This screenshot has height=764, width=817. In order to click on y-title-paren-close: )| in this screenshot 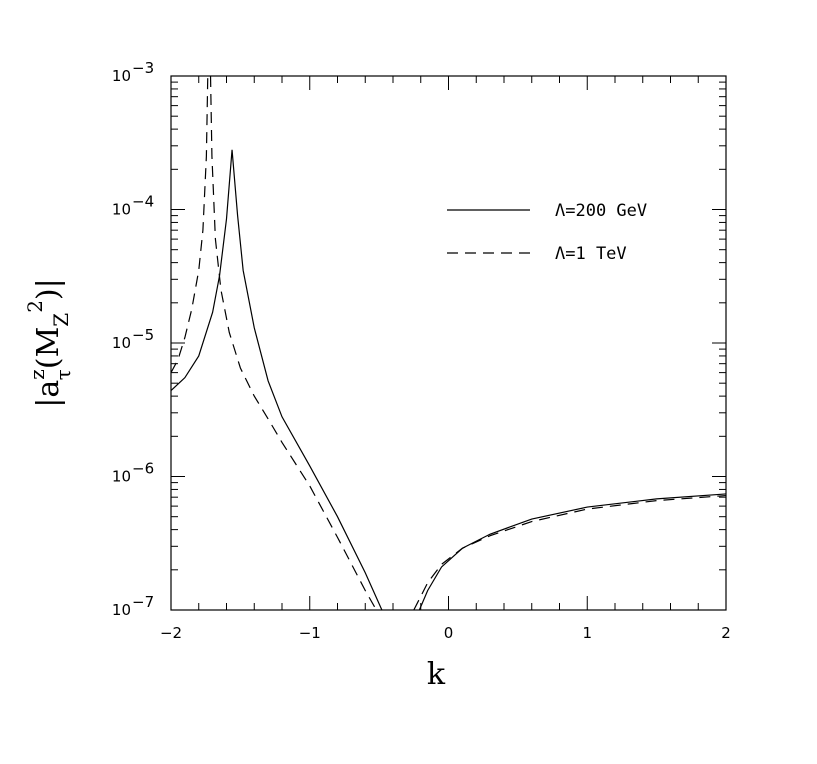, I will do `click(48, 289)`.